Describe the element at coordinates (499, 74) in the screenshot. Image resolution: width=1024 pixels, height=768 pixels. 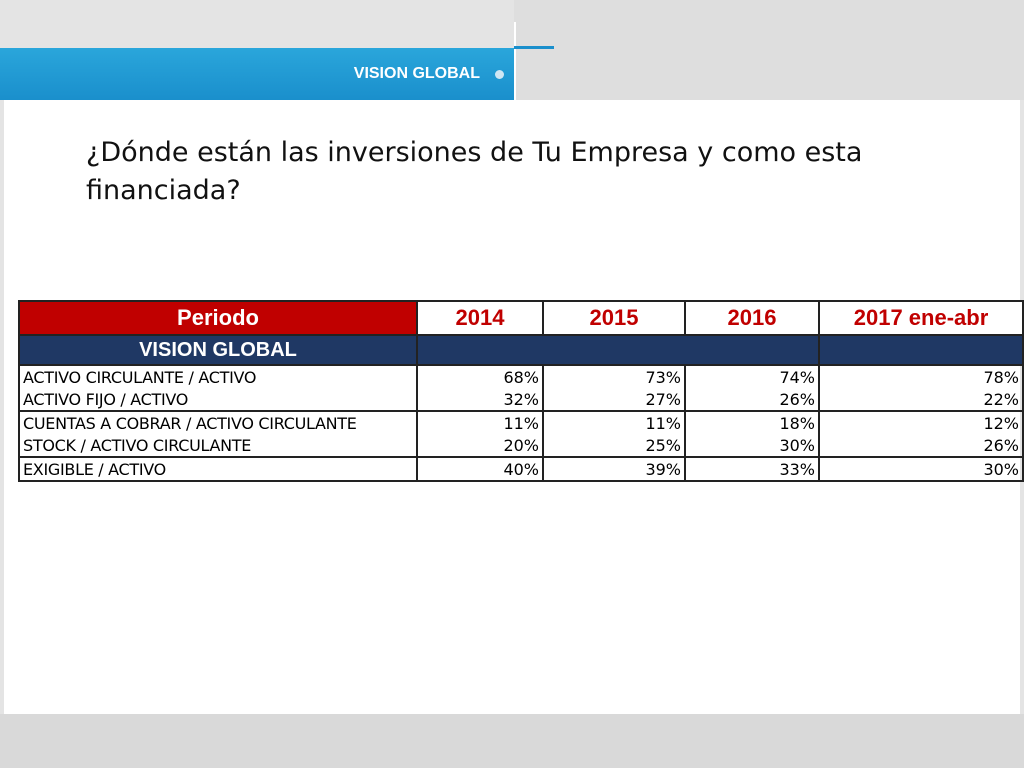
I see `bullet-dot-icon` at that location.